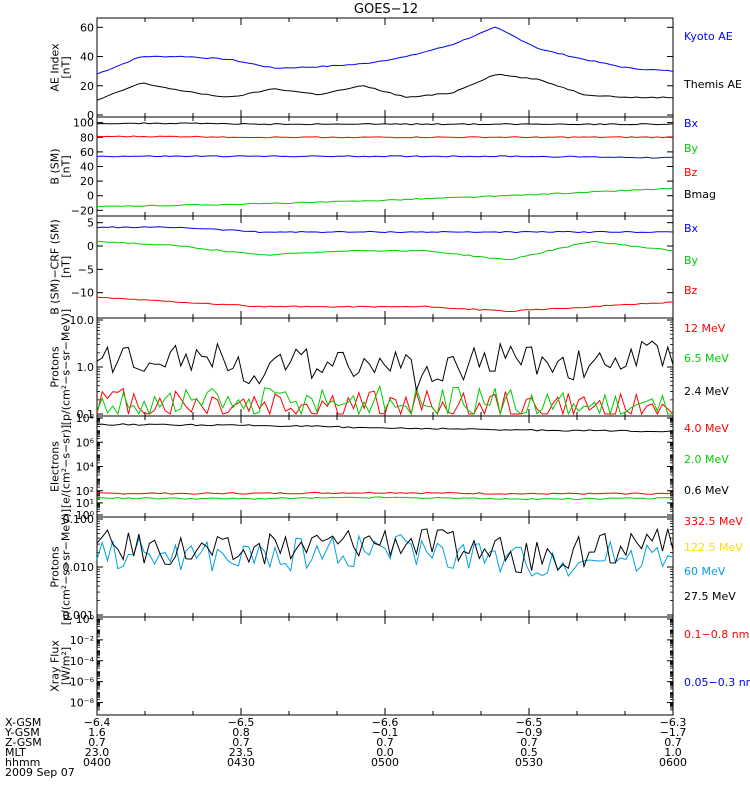 The width and height of the screenshot is (750, 800). I want to click on legend-entry: 60 MeV, so click(705, 571).